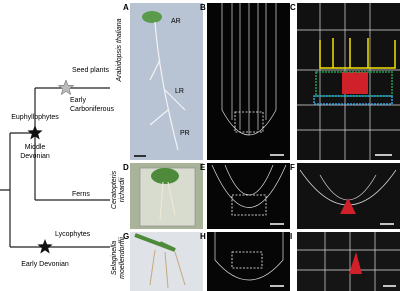 This screenshot has width=400, height=291. I want to click on species-name: Arabidopsis thaliana, so click(119, 50).